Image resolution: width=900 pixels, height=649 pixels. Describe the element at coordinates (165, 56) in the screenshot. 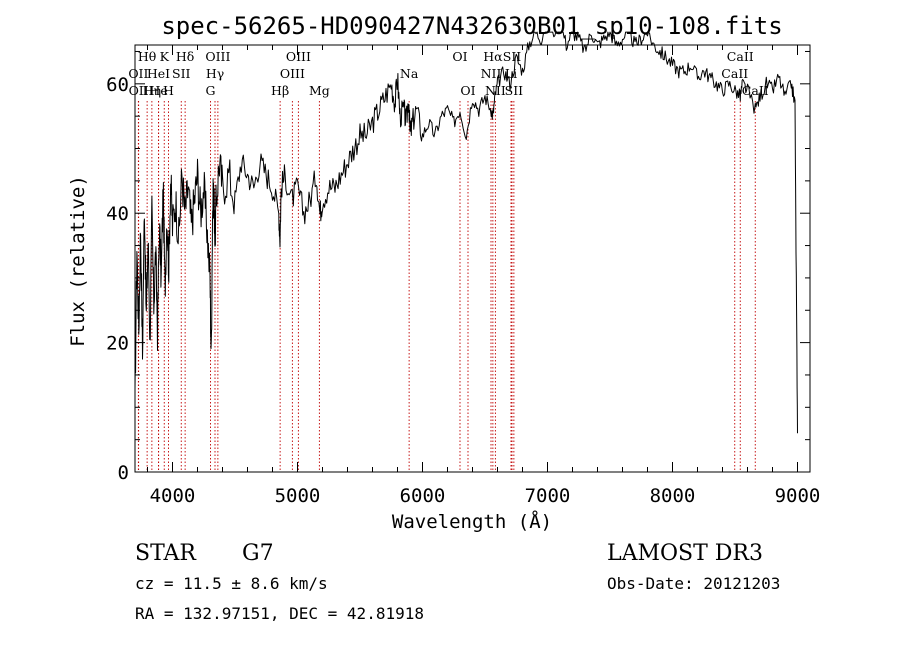

I see `line-marker-label: K` at that location.